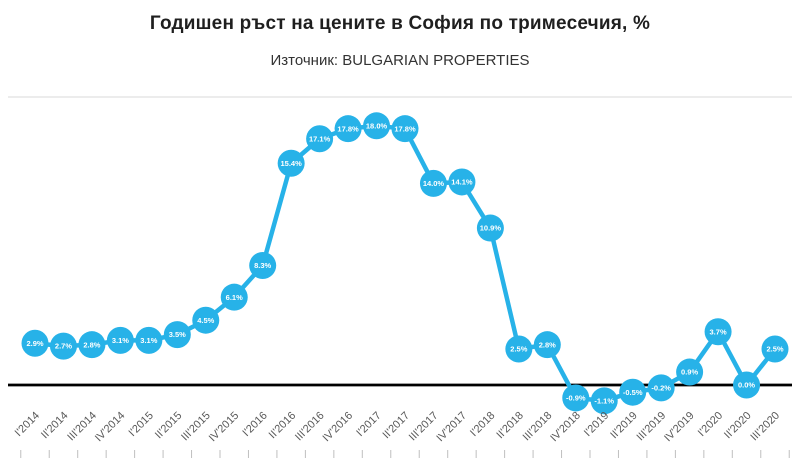 This screenshot has width=800, height=472. Describe the element at coordinates (338, 427) in the screenshot. I see `x-axis-label: IV'2016` at that location.